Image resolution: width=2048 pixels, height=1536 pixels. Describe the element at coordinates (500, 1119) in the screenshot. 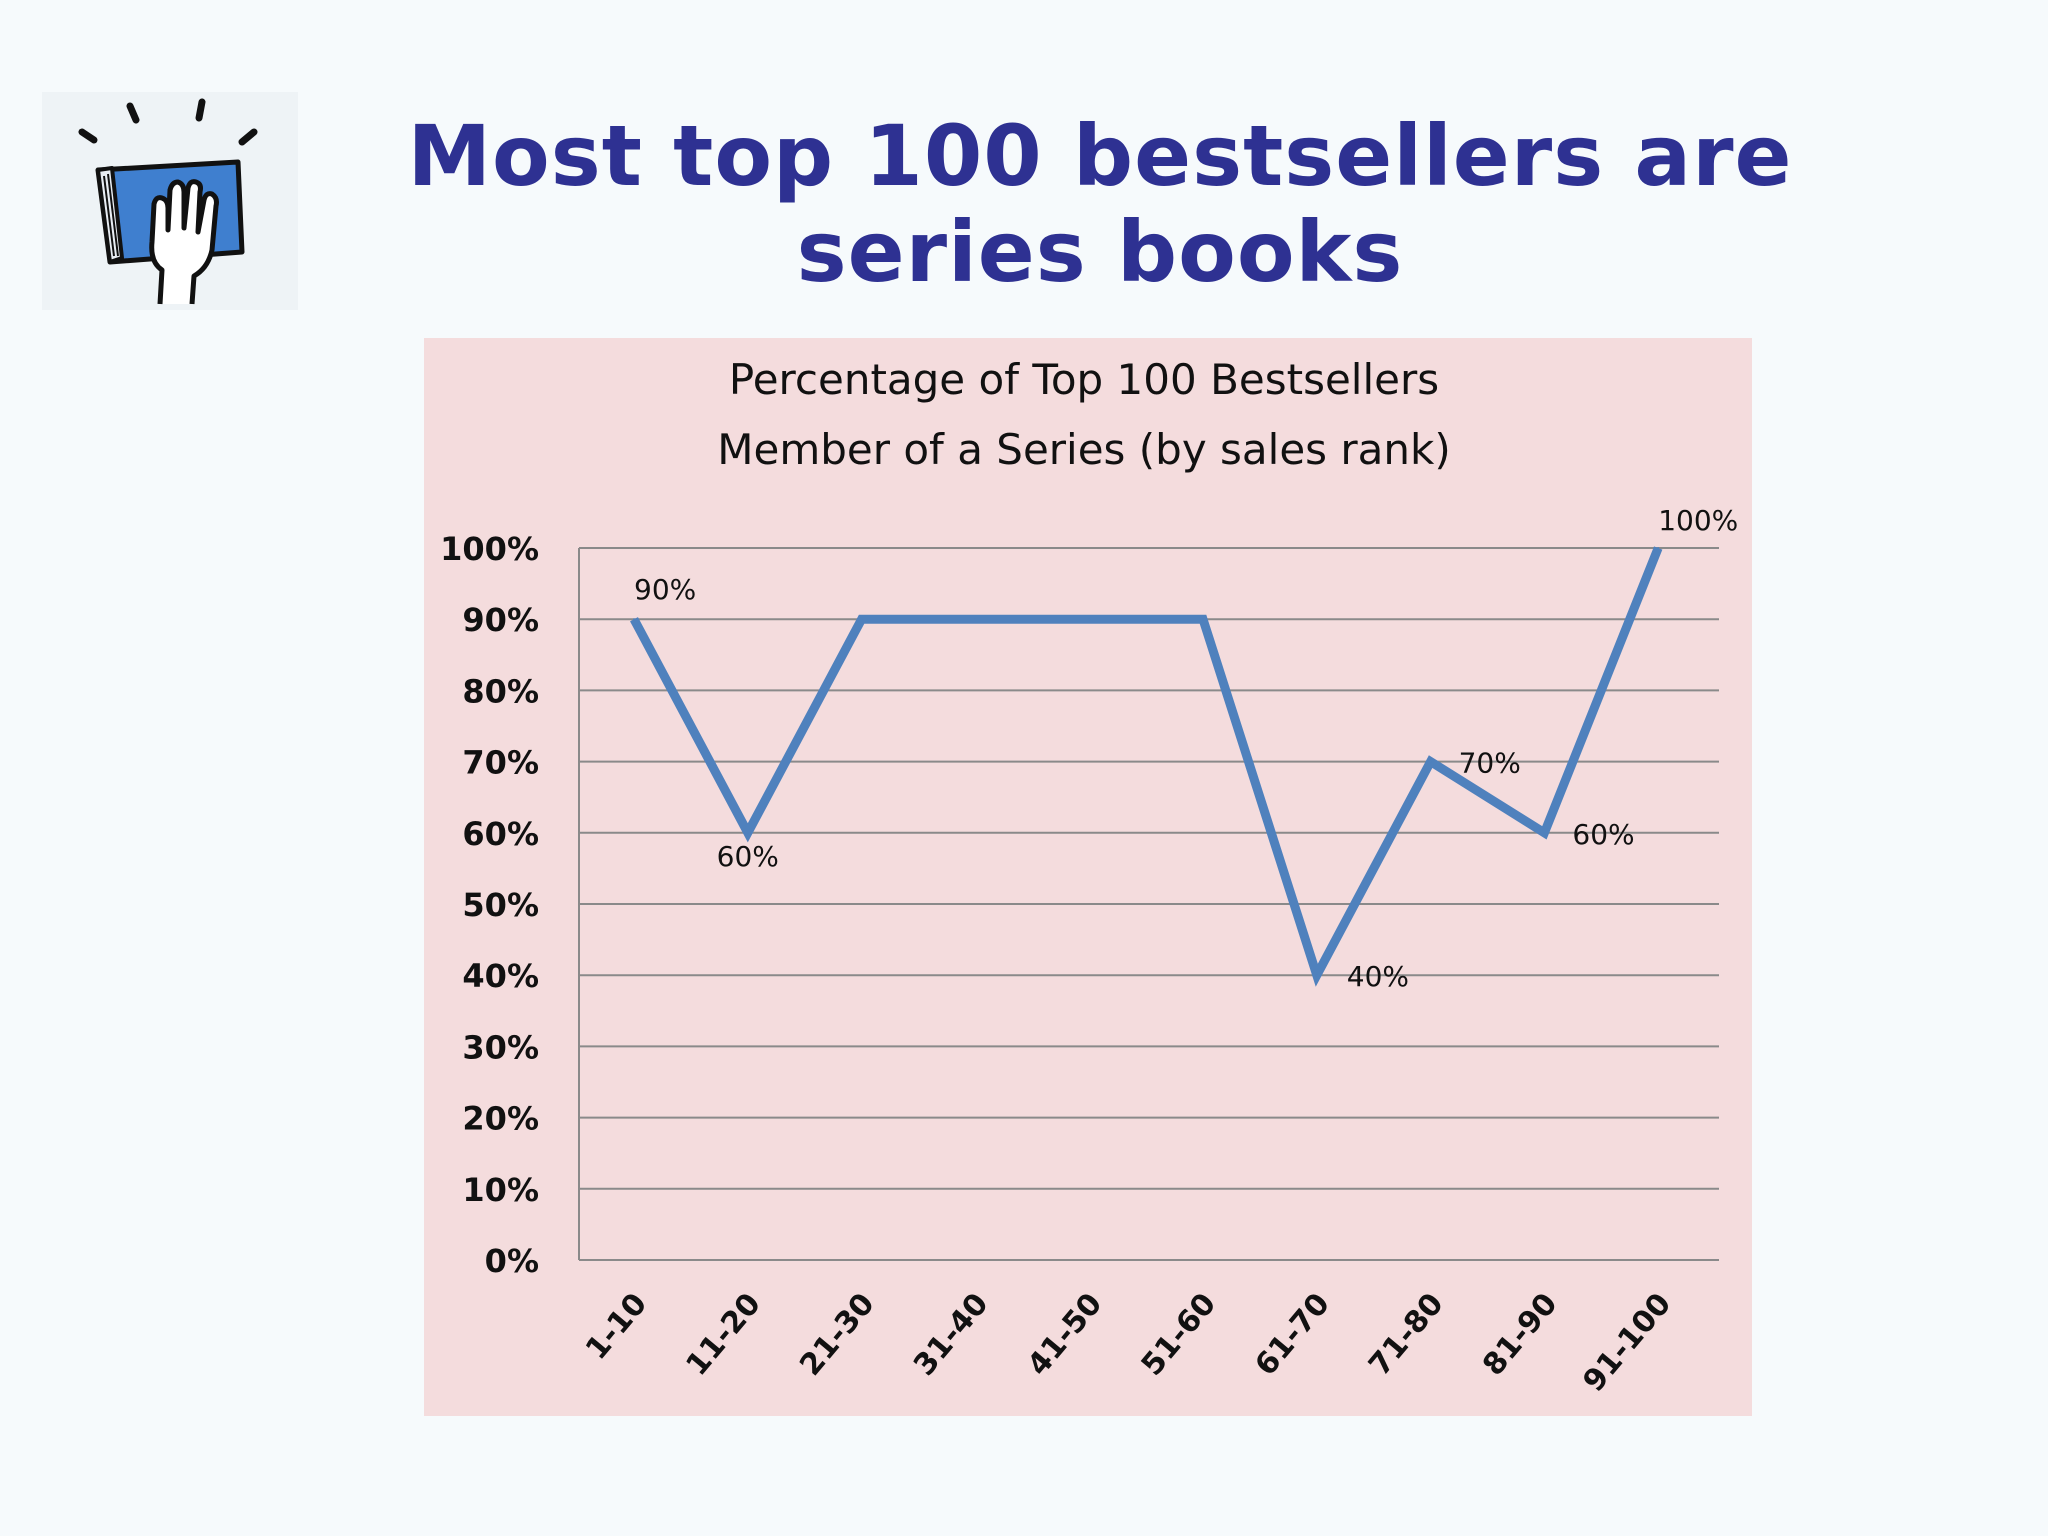

I see `y-tick-label: 20%` at that location.